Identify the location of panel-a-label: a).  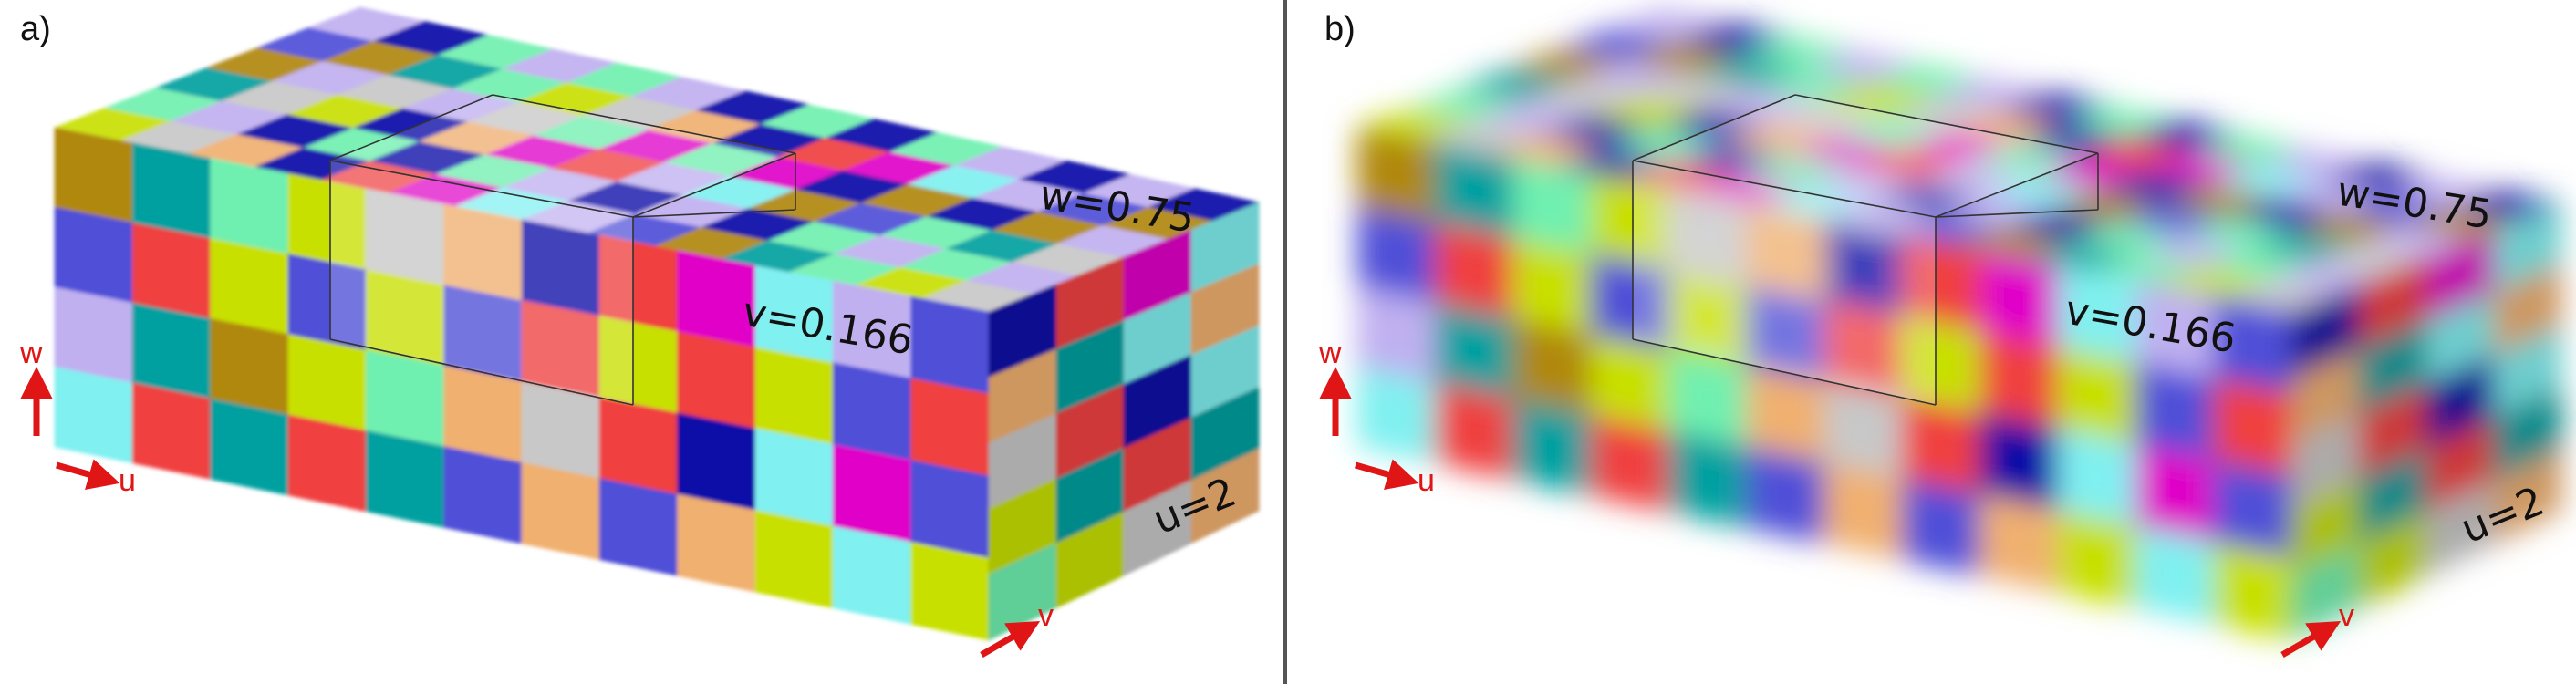
(35, 29).